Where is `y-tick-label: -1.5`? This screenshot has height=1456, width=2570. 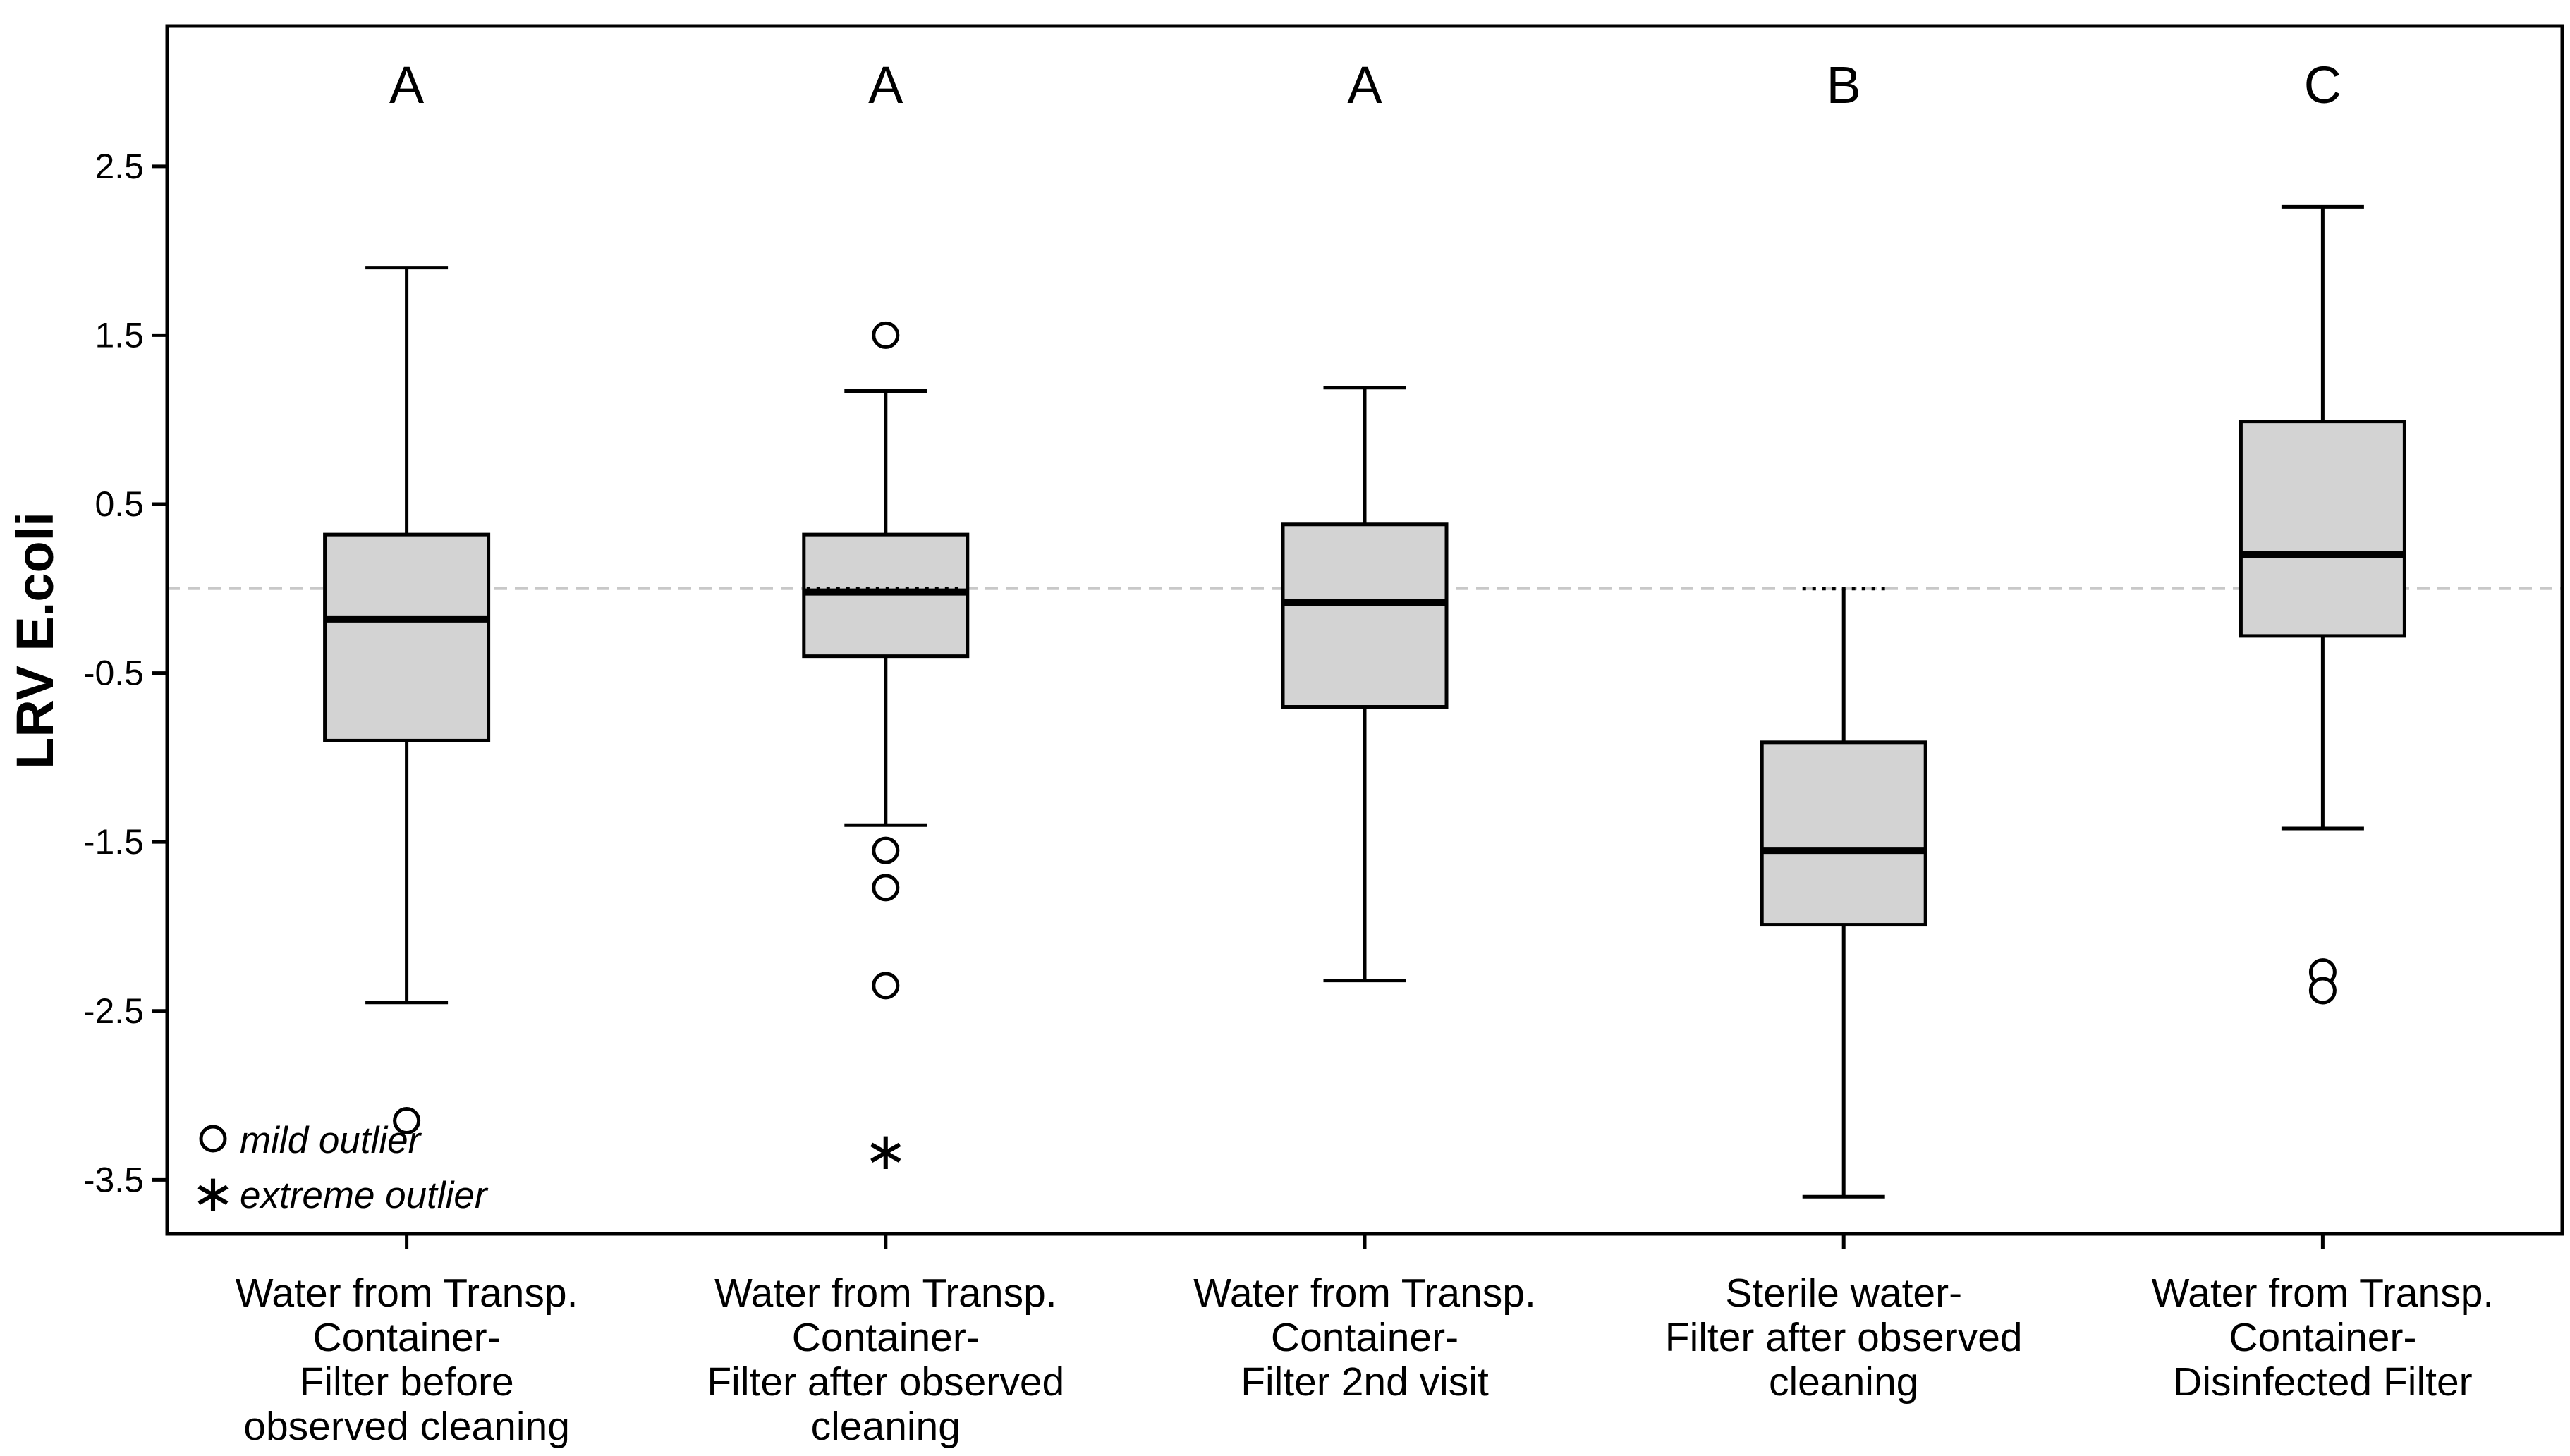 y-tick-label: -1.5 is located at coordinates (113, 842).